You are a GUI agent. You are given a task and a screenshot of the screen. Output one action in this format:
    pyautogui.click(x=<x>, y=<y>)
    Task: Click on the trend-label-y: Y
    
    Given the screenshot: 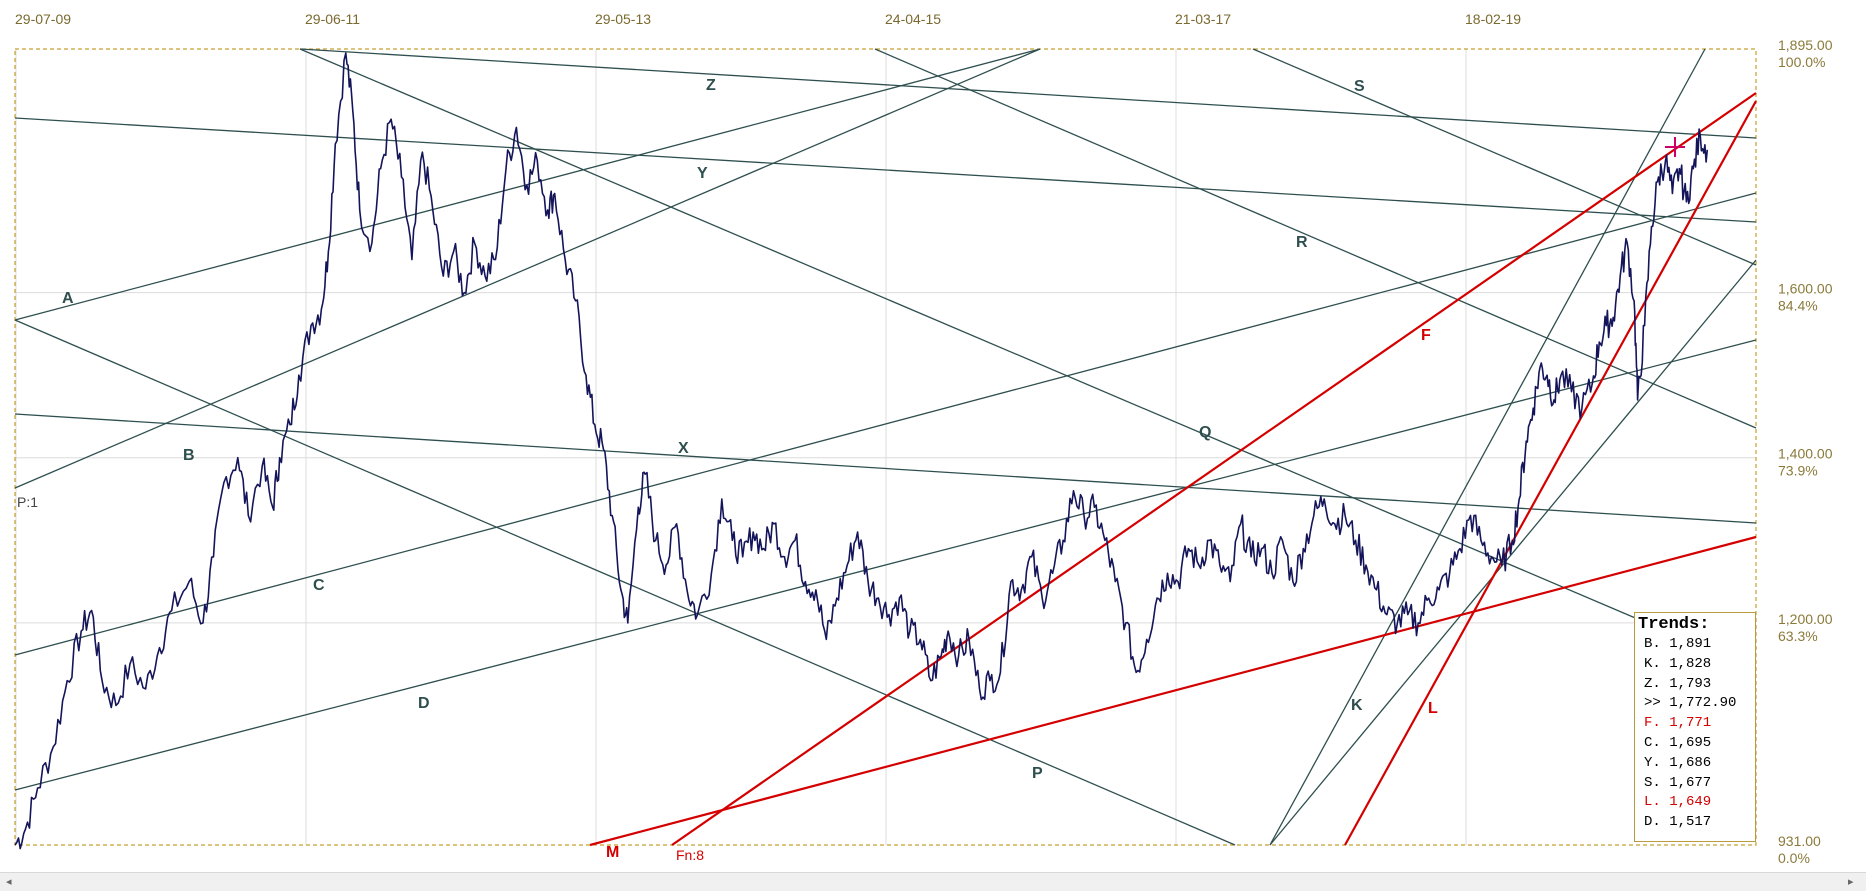 What is the action you would take?
    pyautogui.click(x=702, y=173)
    